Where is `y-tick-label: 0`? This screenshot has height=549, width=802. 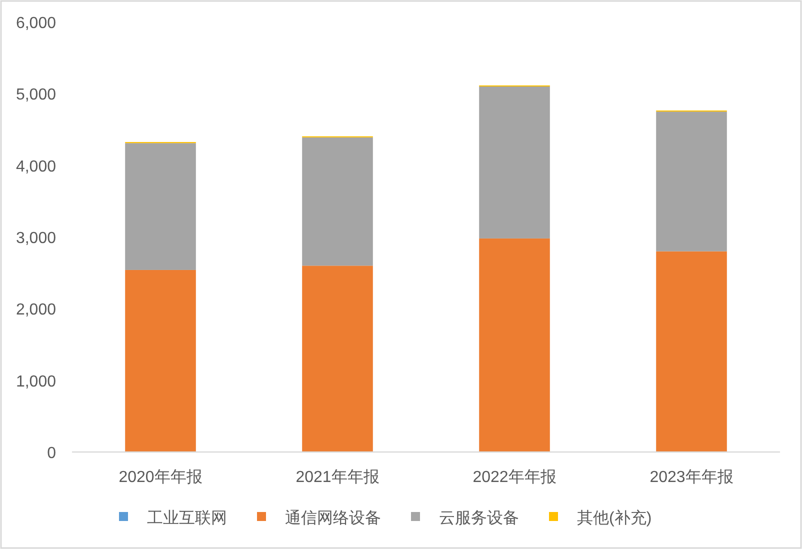
y-tick-label: 0 is located at coordinates (51, 453).